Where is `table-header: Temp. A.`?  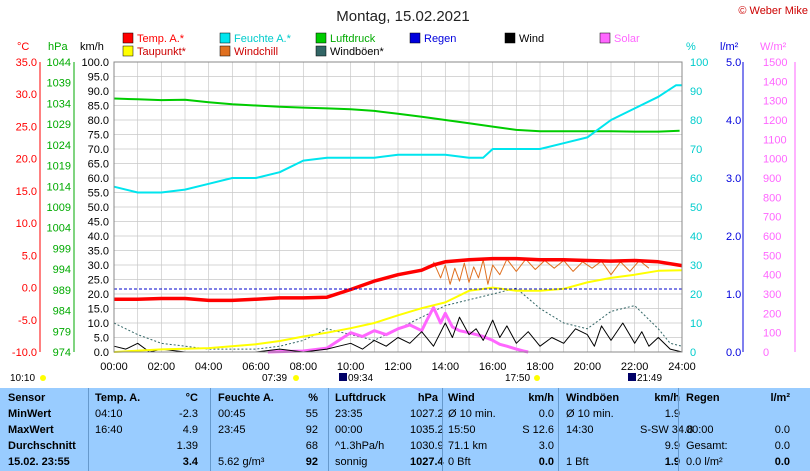 table-header: Temp. A. is located at coordinates (118, 398).